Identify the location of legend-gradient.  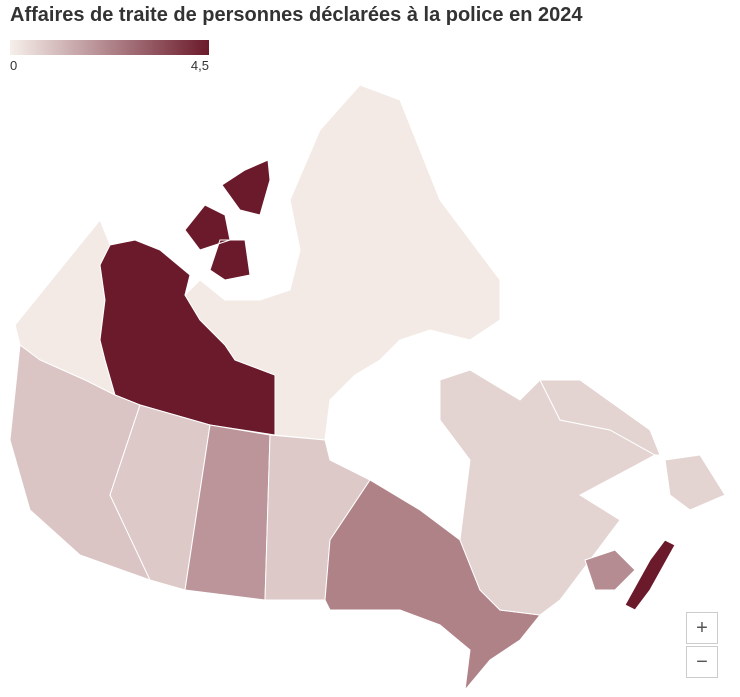
(109, 47).